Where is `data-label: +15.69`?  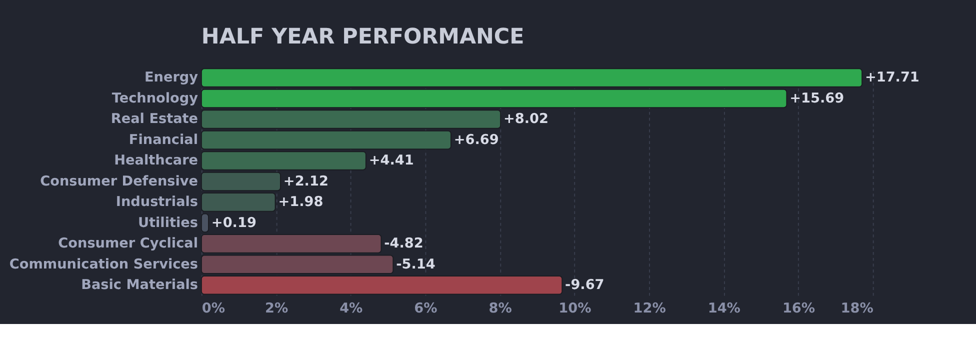
data-label: +15.69 is located at coordinates (817, 98).